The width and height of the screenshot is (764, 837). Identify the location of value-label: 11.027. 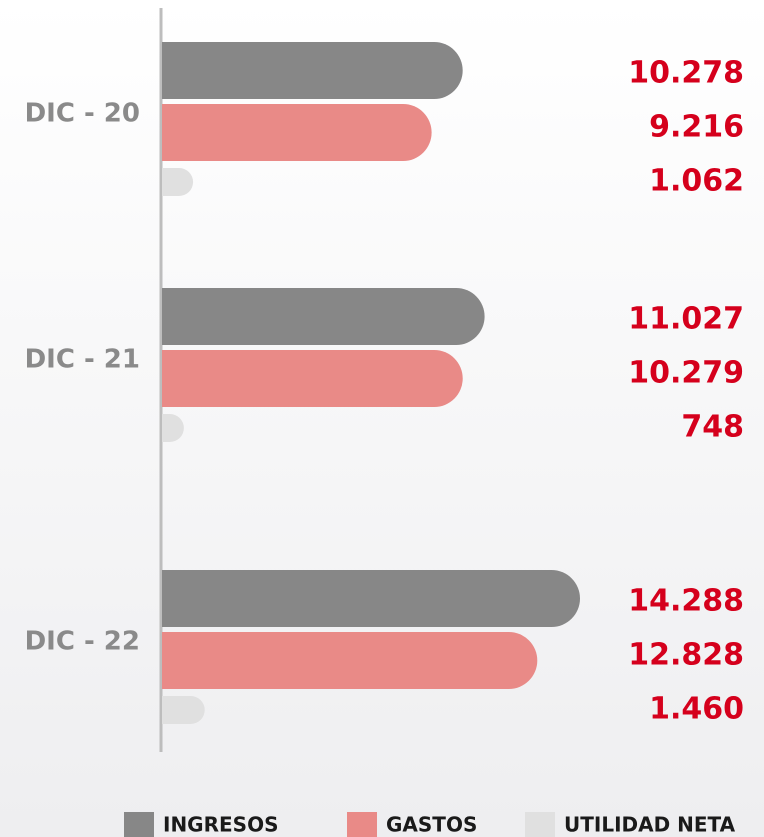
(686, 319).